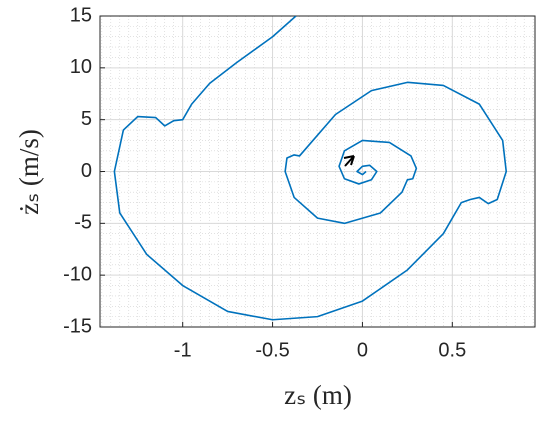  Describe the element at coordinates (81, 67) in the screenshot. I see `y-tick-label: 10` at that location.